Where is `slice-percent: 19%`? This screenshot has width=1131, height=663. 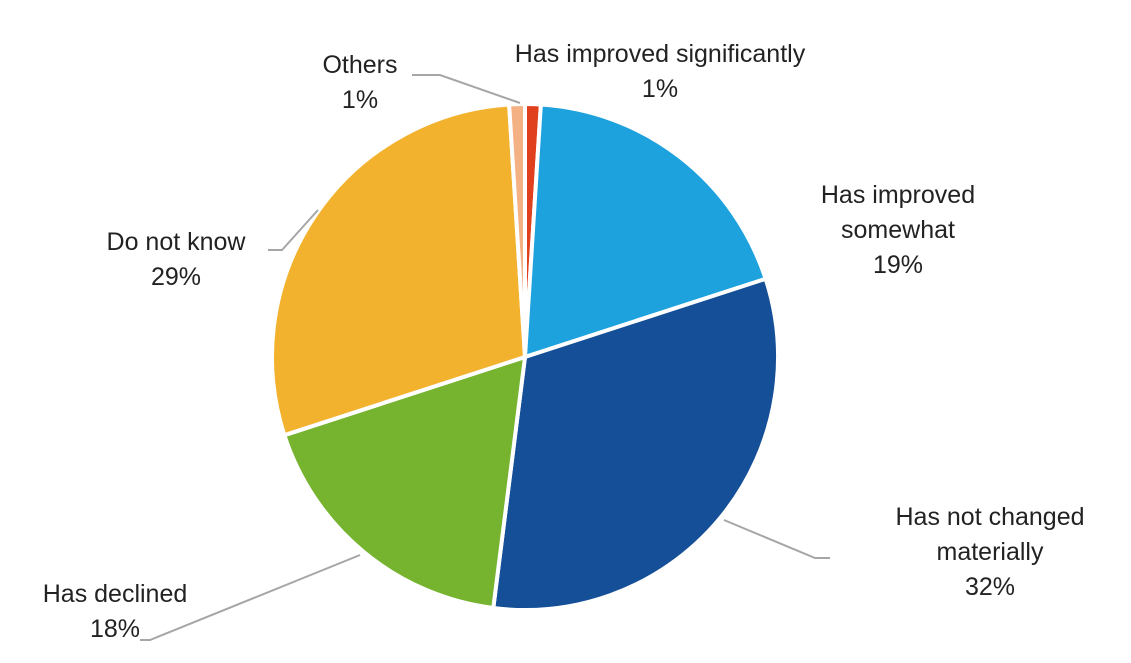 slice-percent: 19% is located at coordinates (898, 265).